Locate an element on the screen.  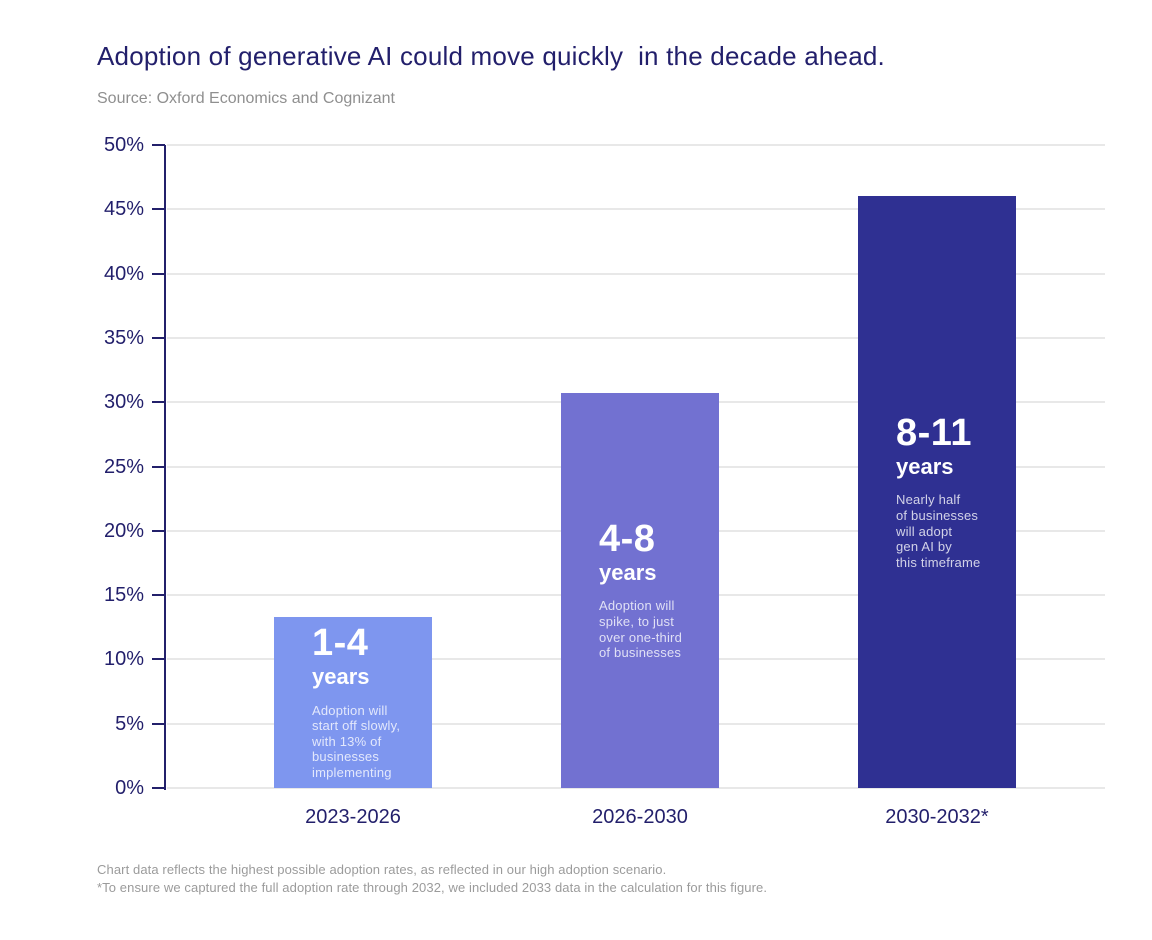
y-axis-line is located at coordinates (165, 467).